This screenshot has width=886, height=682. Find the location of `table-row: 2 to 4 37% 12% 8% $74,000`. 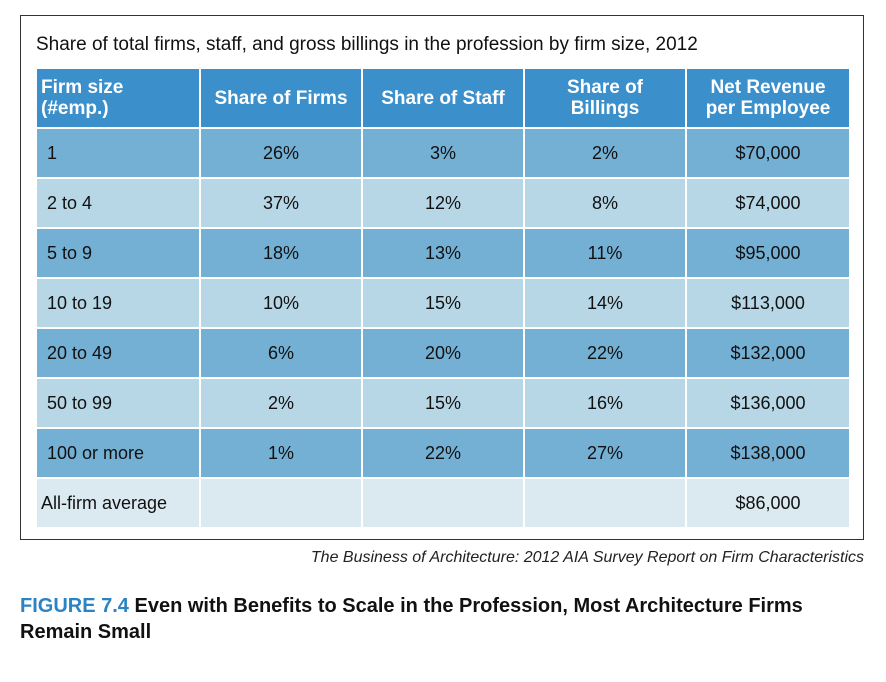

table-row: 2 to 4 37% 12% 8% $74,000 is located at coordinates (443, 203).